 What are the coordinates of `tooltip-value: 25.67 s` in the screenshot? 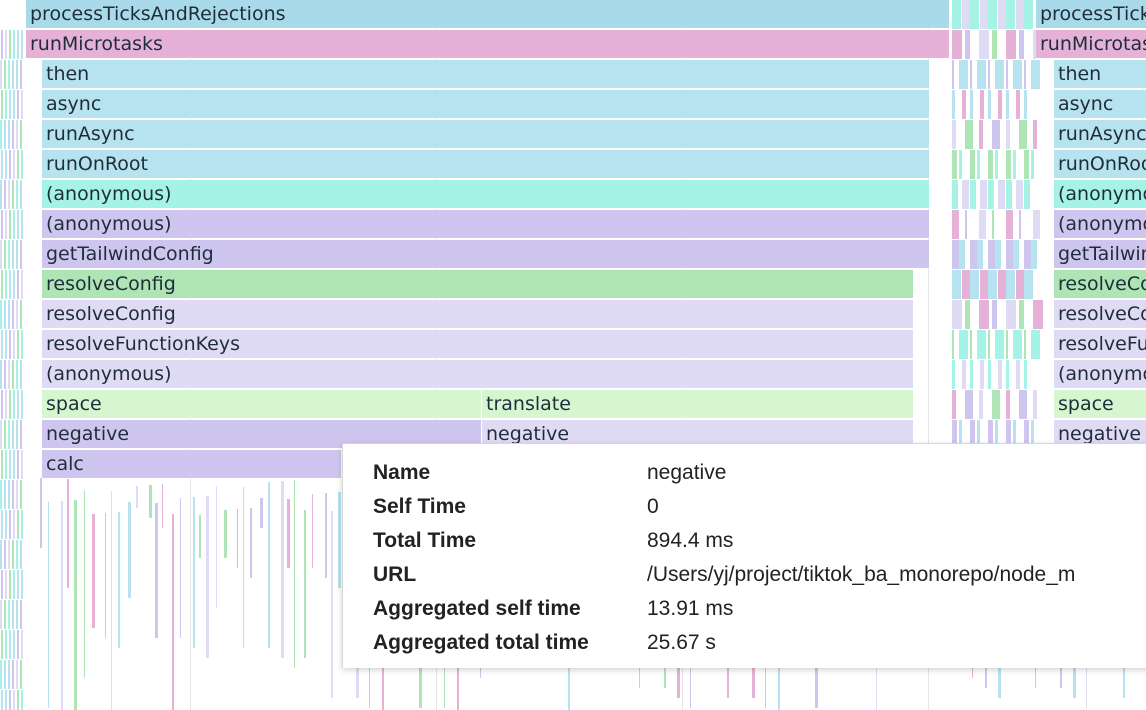 It's located at (681, 642).